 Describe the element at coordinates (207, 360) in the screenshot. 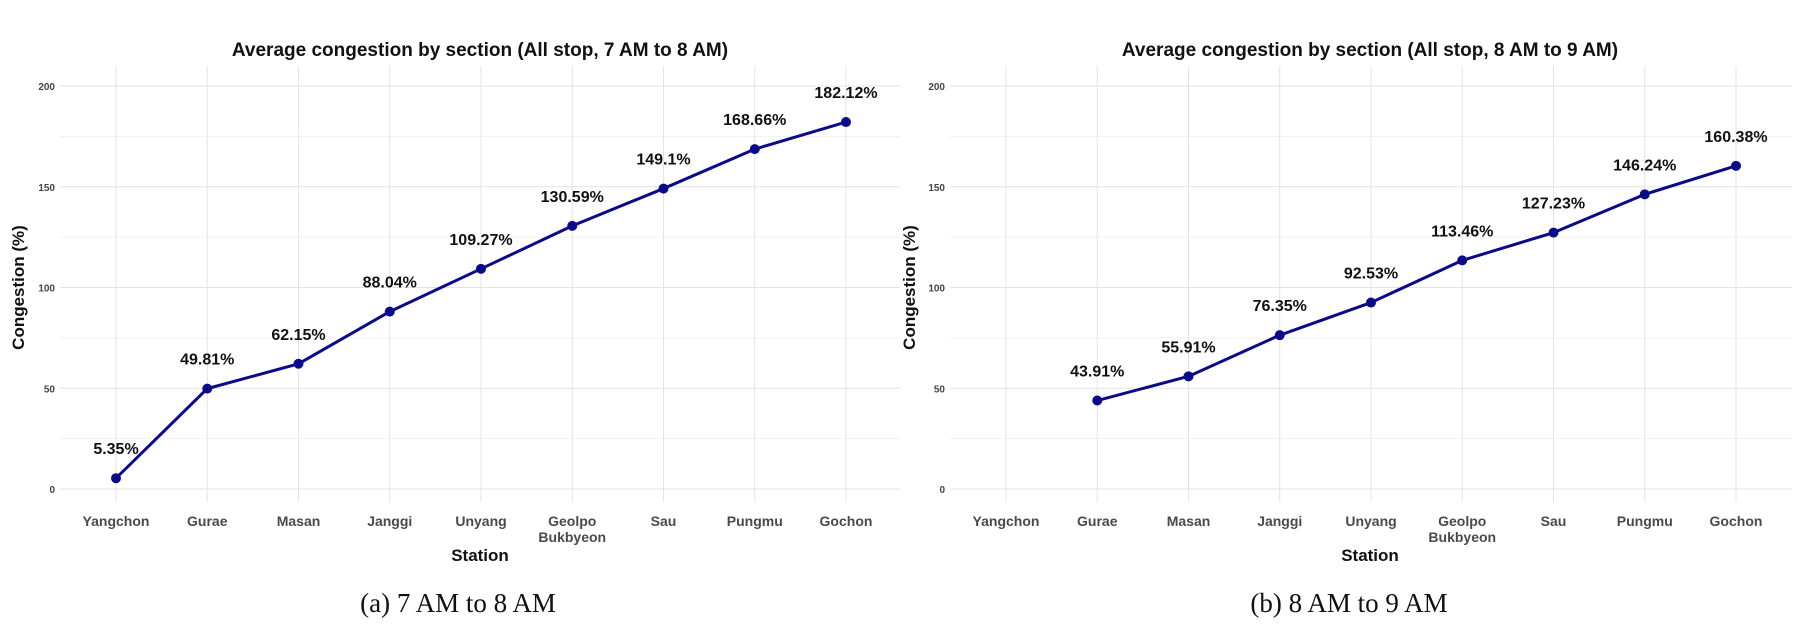

I see `data-label: 49.81%` at that location.